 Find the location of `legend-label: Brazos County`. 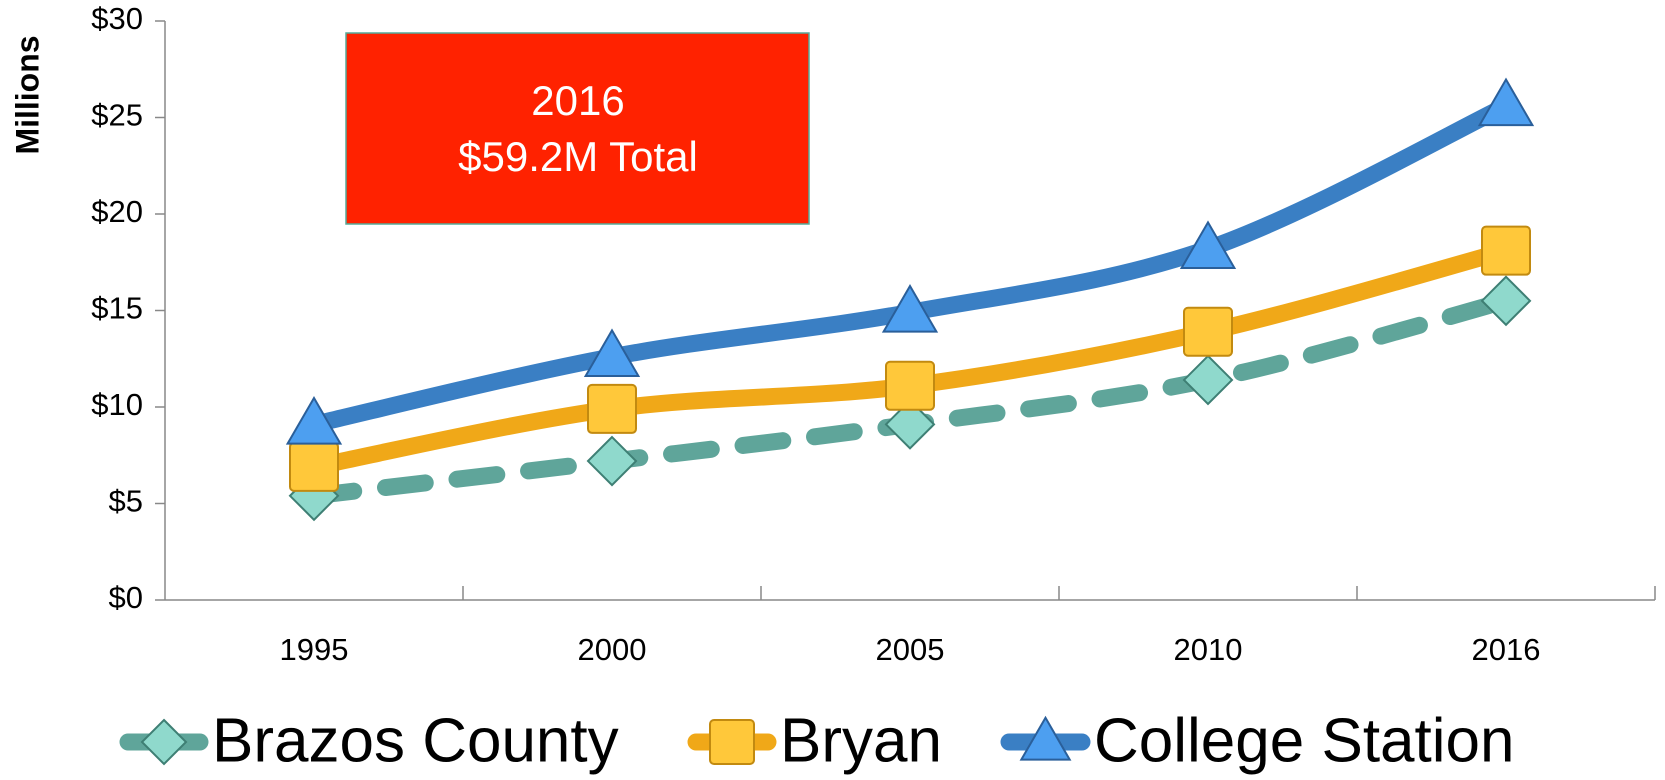

legend-label: Brazos County is located at coordinates (415, 740).